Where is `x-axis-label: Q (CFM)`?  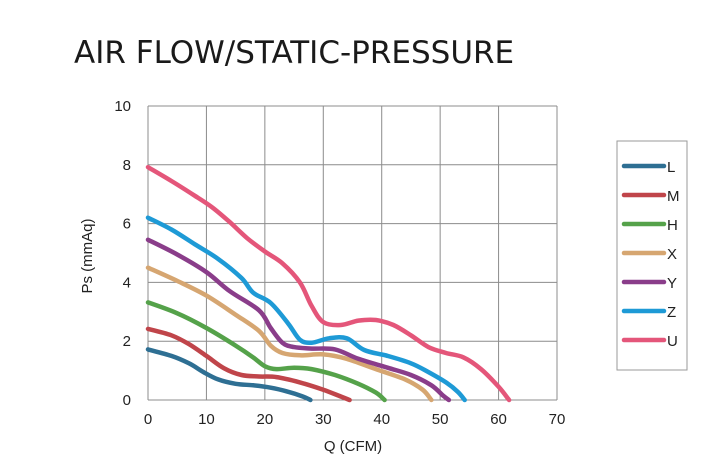
x-axis-label: Q (CFM) is located at coordinates (353, 446).